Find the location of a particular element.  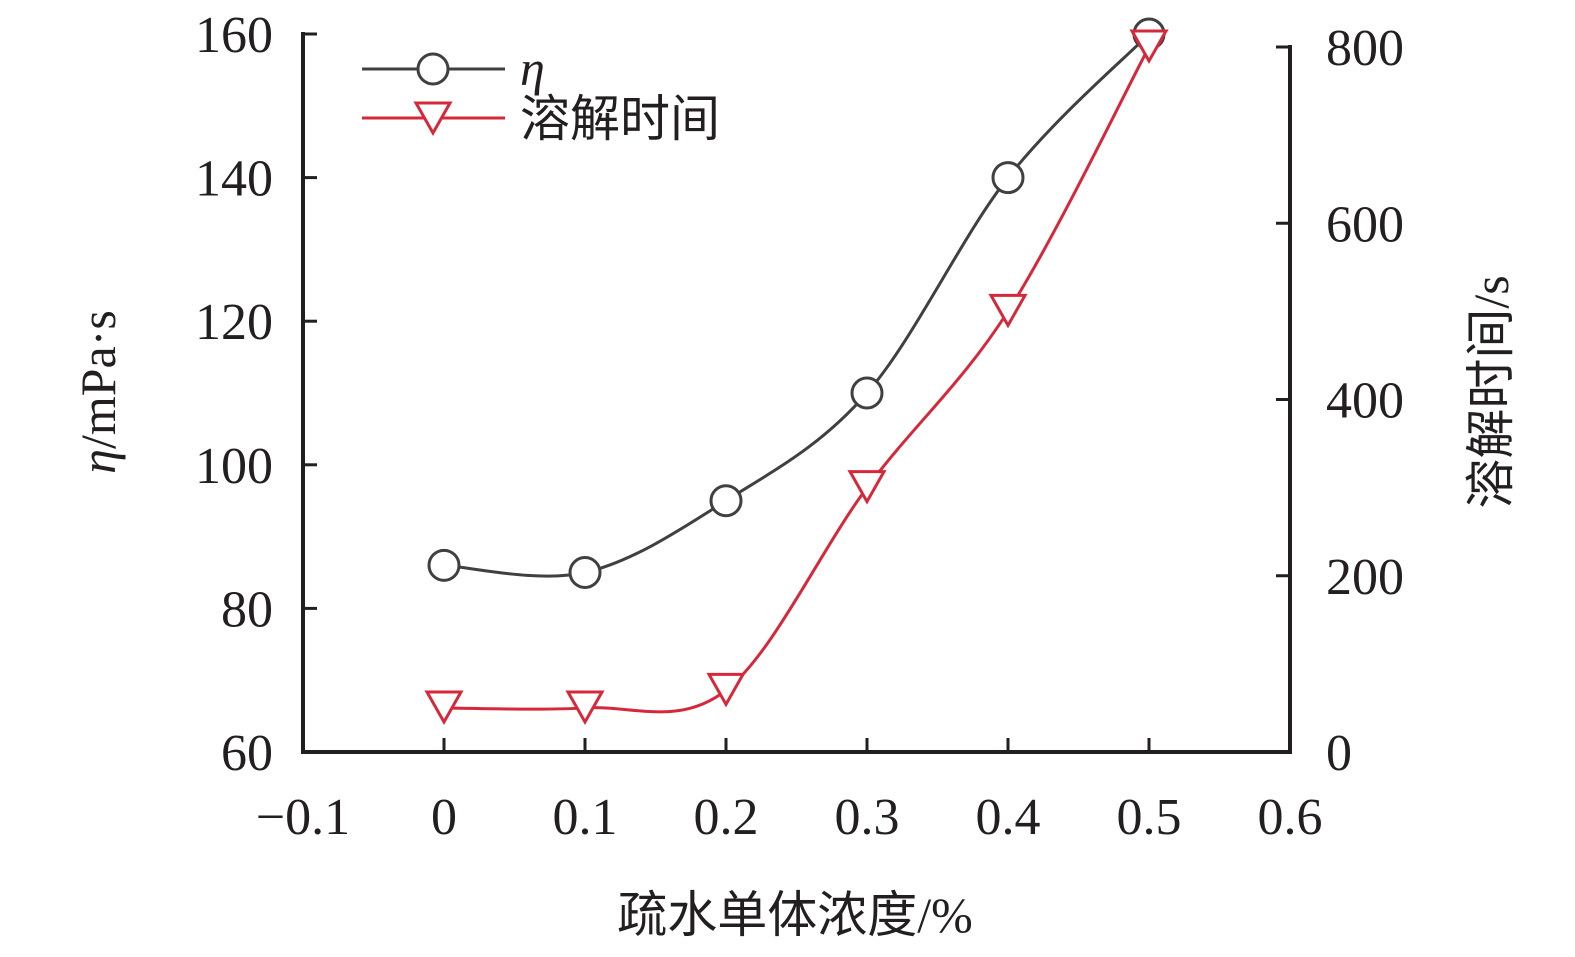

legend-item-eta: η is located at coordinates (453, 68).